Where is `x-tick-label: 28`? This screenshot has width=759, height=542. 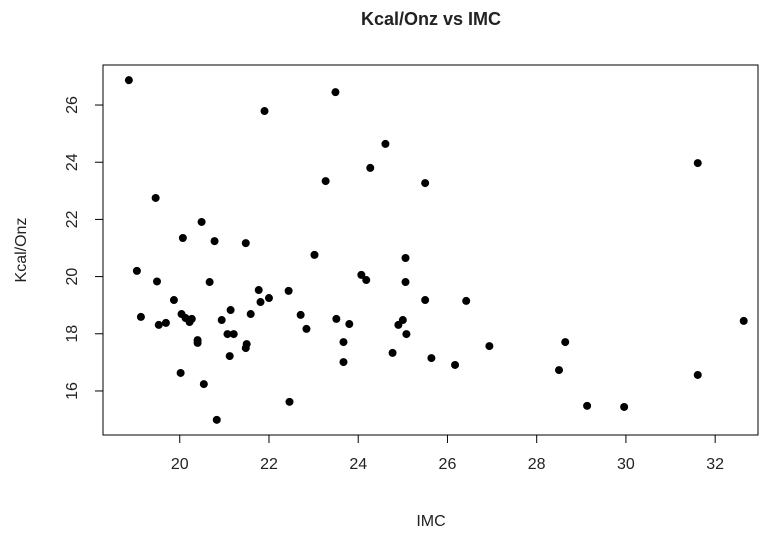 x-tick-label: 28 is located at coordinates (537, 464).